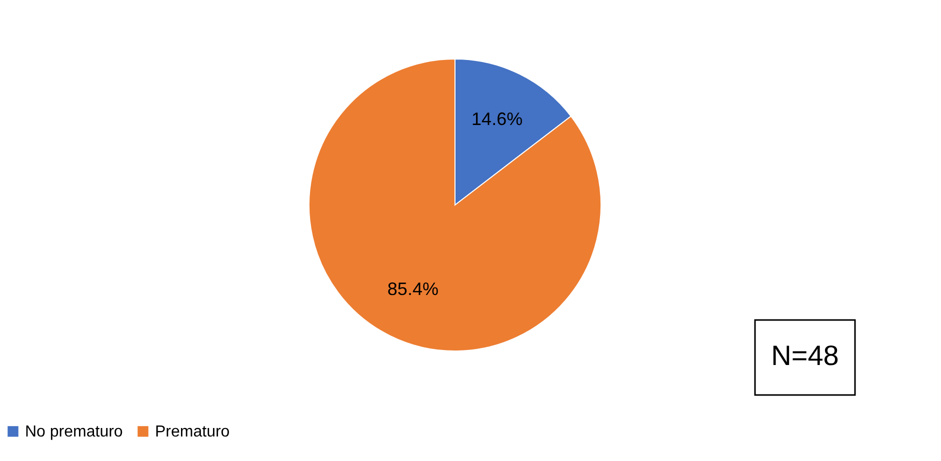  I want to click on data-label: 85.4%, so click(412, 289).